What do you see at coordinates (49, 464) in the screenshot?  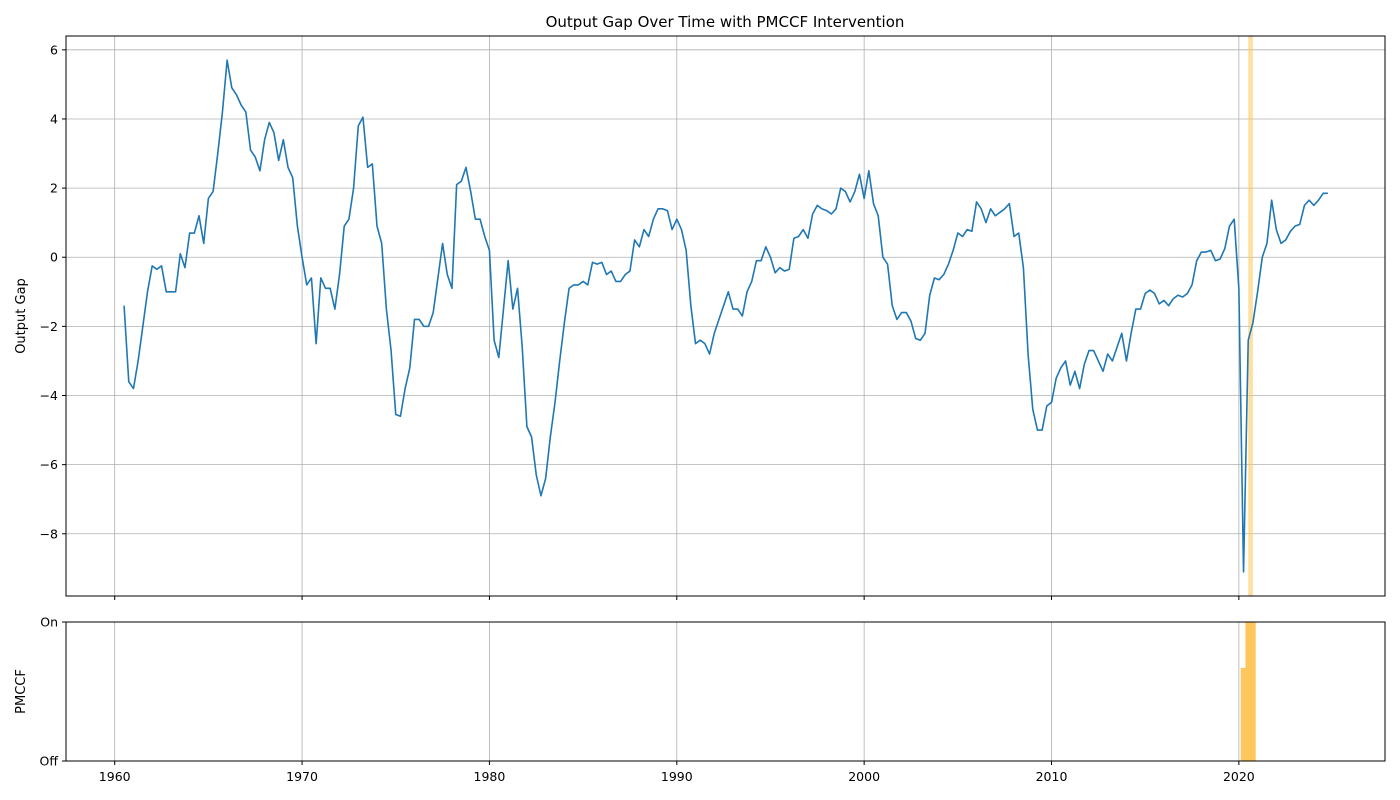 I see `top-y-tick-label-6: −6` at bounding box center [49, 464].